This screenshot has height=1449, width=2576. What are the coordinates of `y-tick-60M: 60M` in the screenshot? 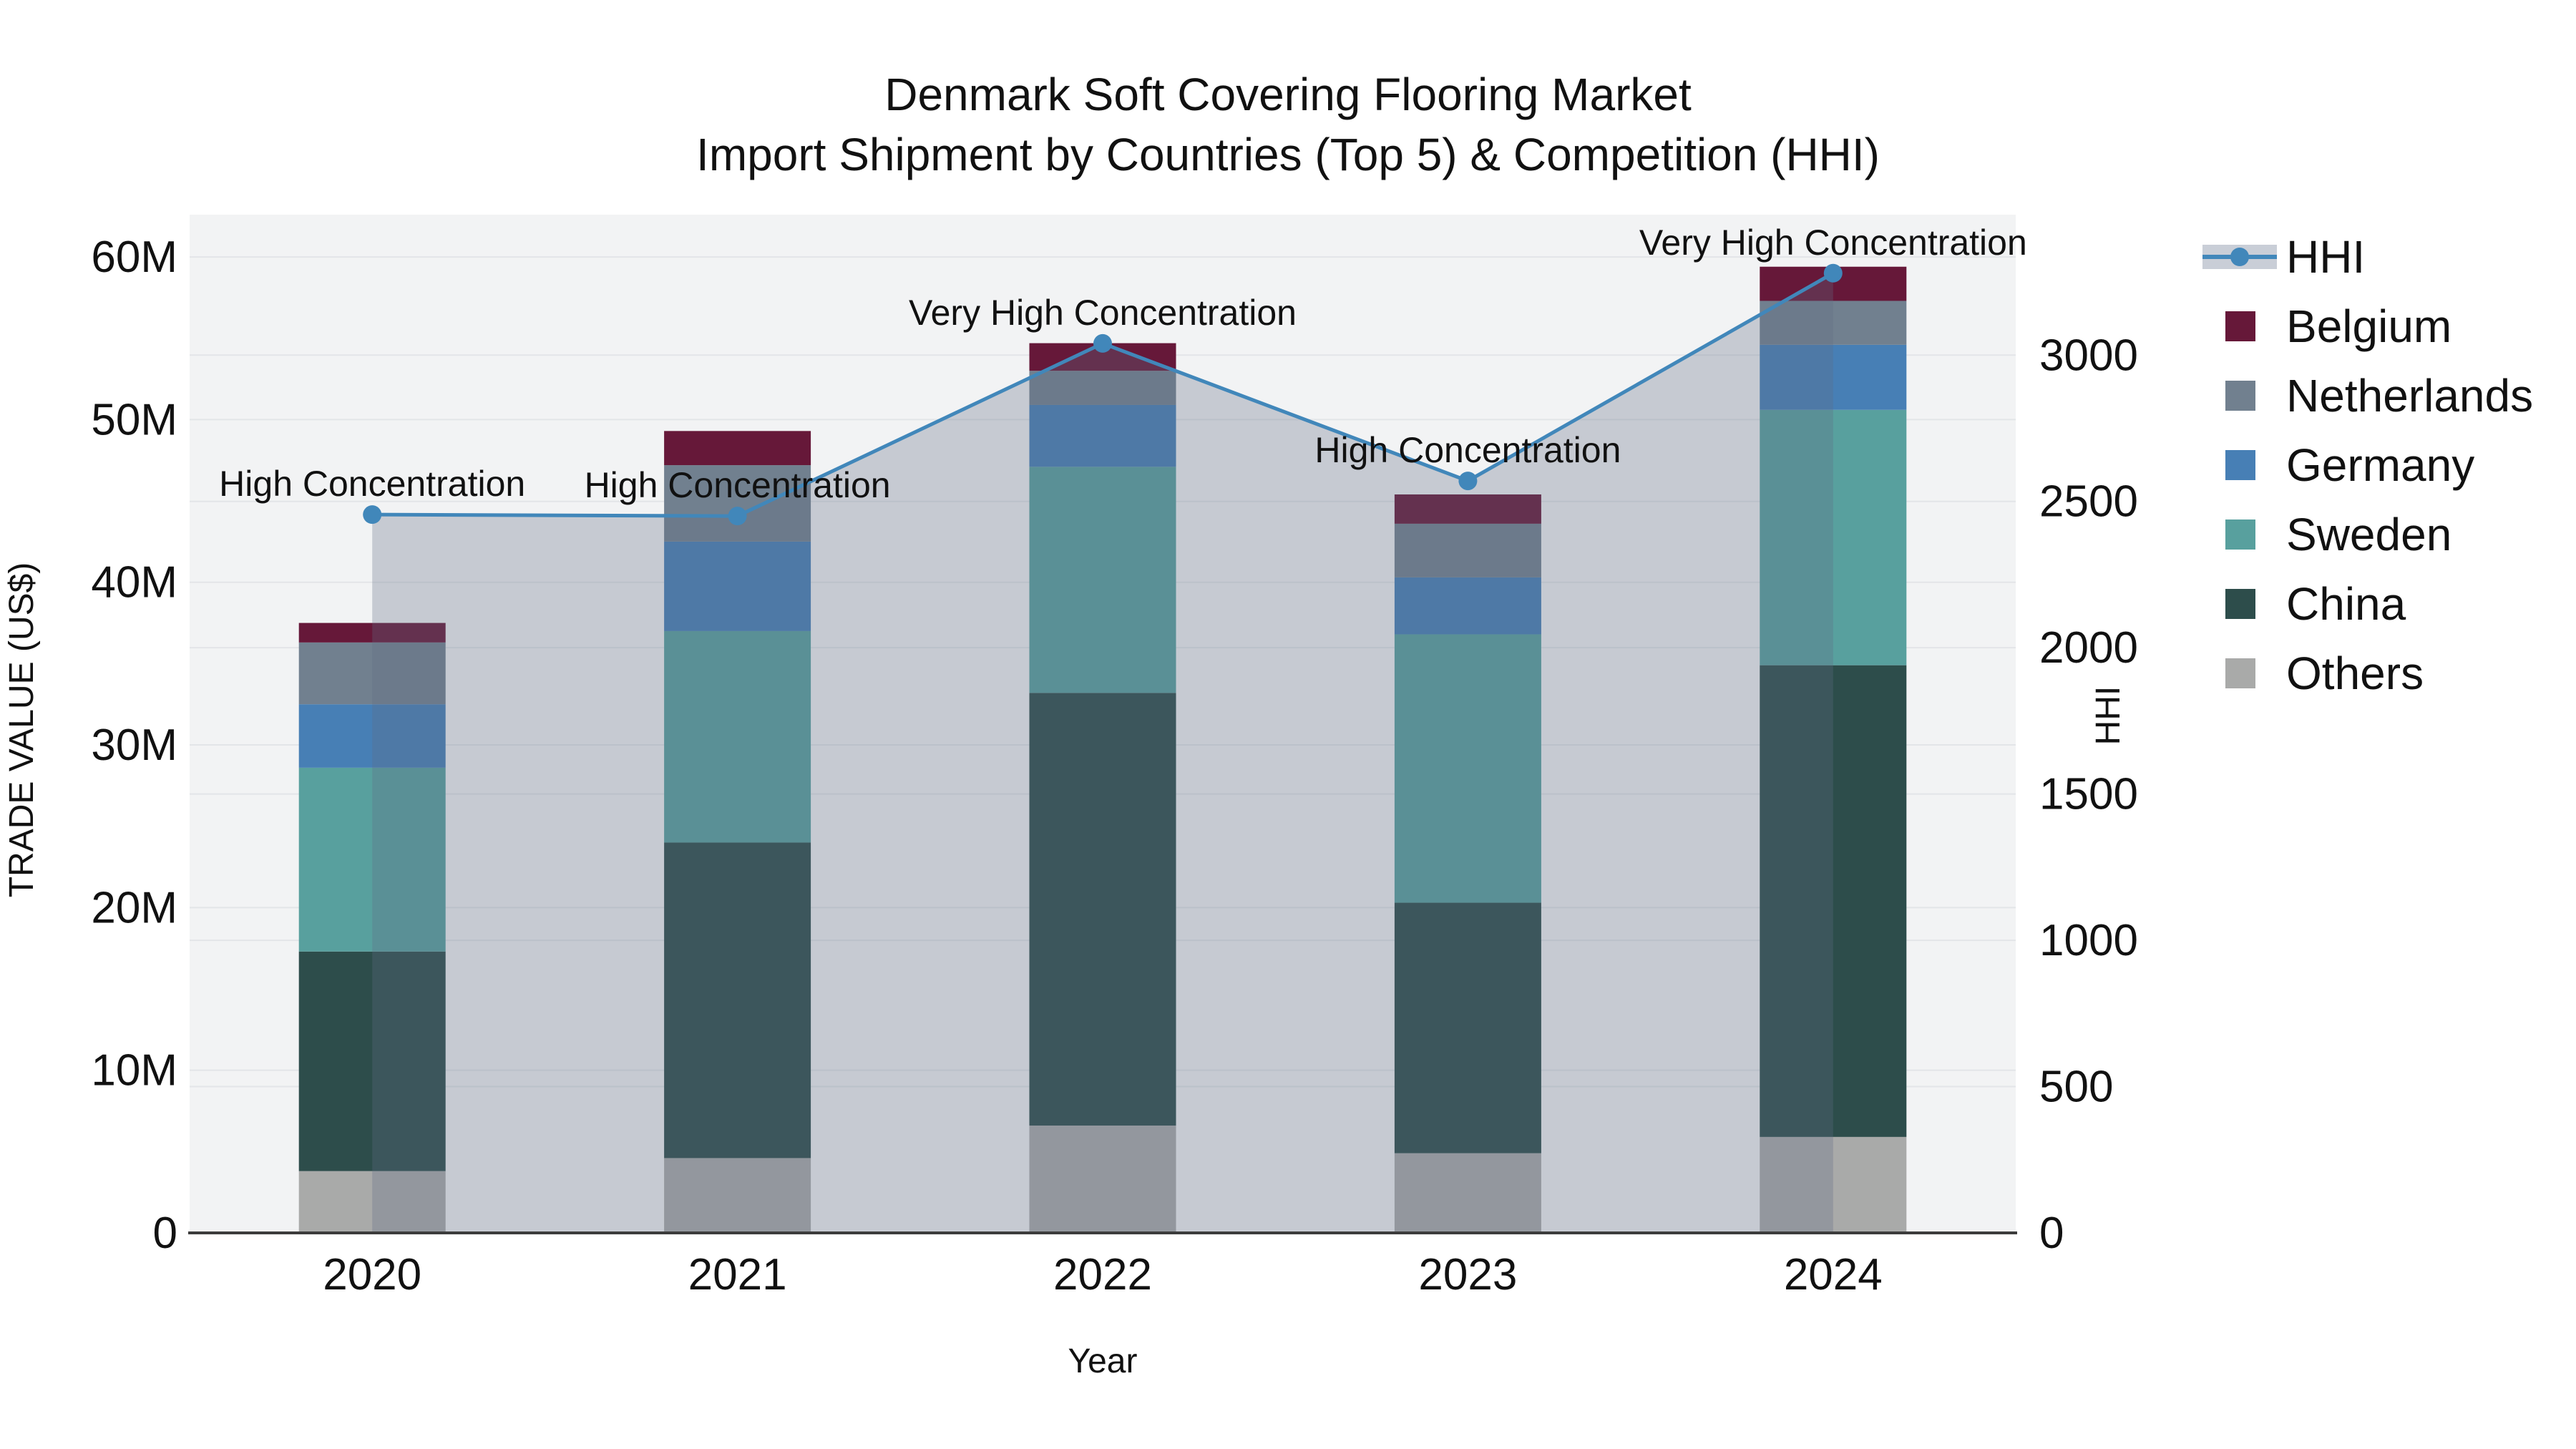 It's located at (134, 257).